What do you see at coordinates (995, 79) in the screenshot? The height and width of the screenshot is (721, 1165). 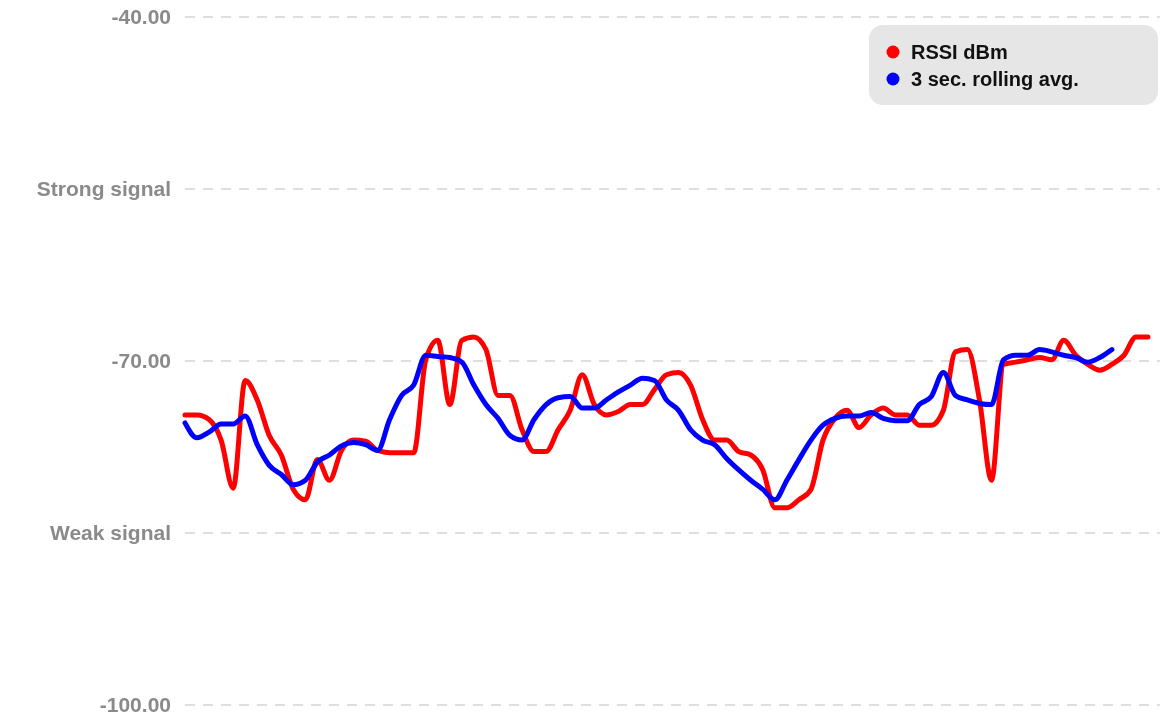 I see `legend-label: 3 sec. rolling avg.` at bounding box center [995, 79].